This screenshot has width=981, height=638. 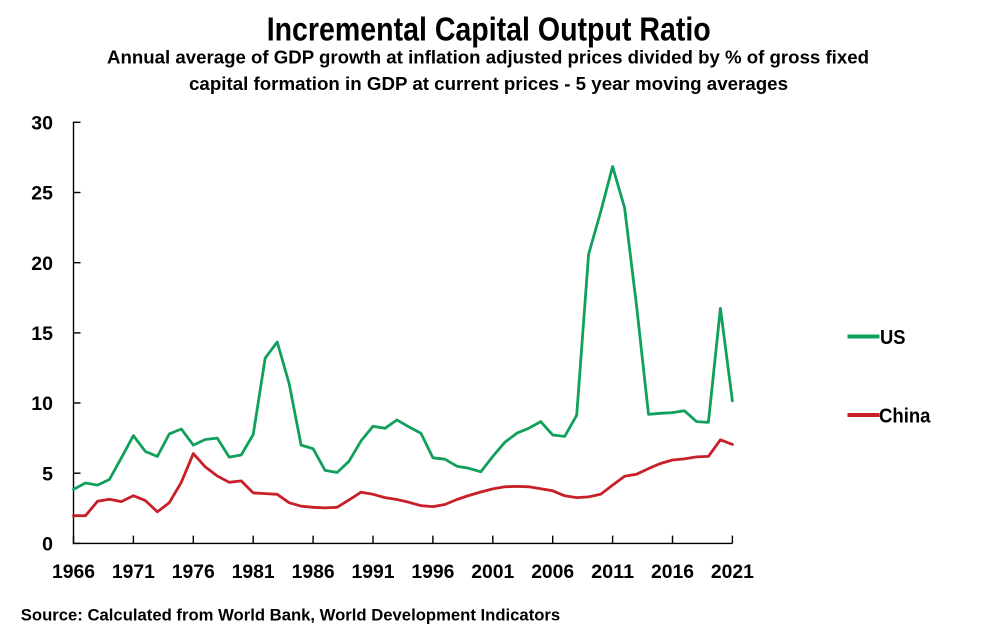 I want to click on svg-text: 1996, so click(x=432, y=572).